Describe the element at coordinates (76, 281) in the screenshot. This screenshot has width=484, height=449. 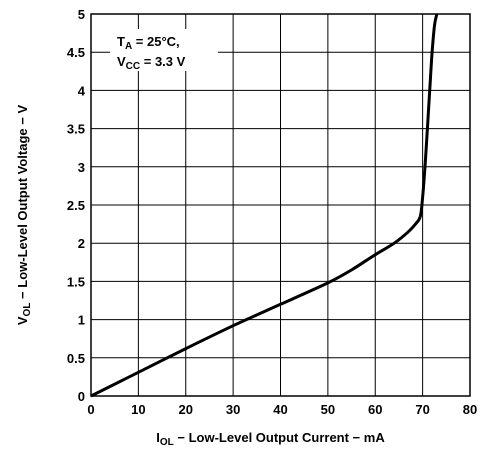
I see `y-tick-label: 1.5` at that location.